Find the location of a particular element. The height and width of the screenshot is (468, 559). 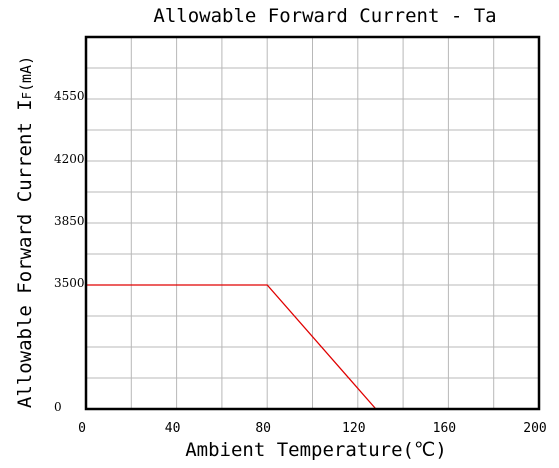

y-axis-label-main: Allowable Forward Current I is located at coordinates (25, 253).